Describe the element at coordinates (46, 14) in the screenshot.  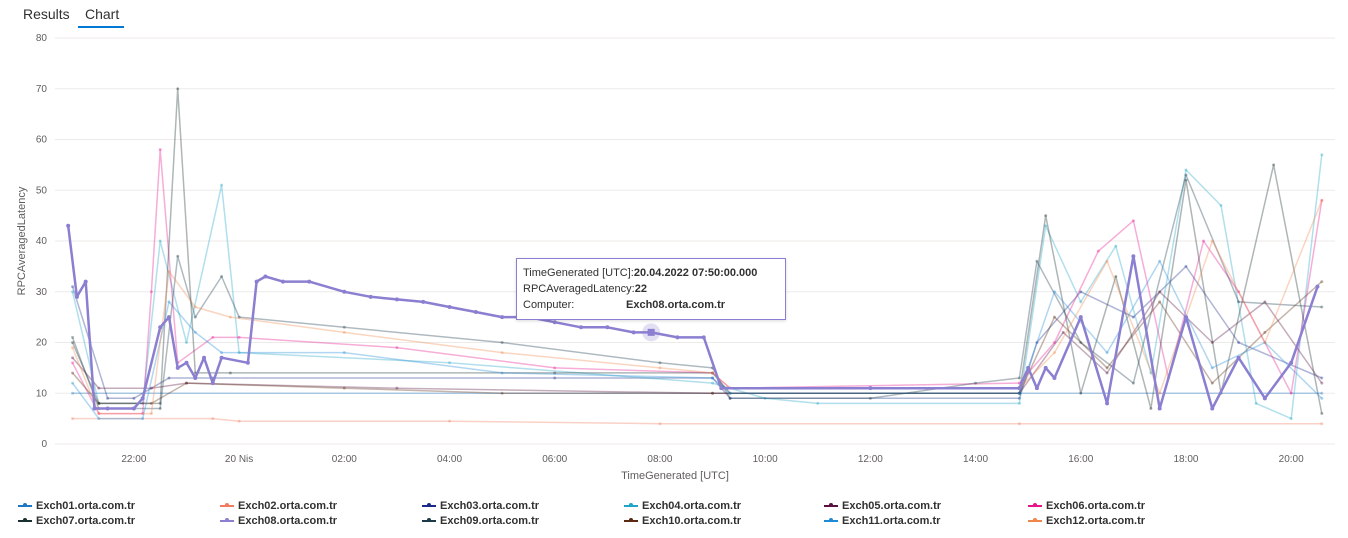
I see `tab-results: Results` at that location.